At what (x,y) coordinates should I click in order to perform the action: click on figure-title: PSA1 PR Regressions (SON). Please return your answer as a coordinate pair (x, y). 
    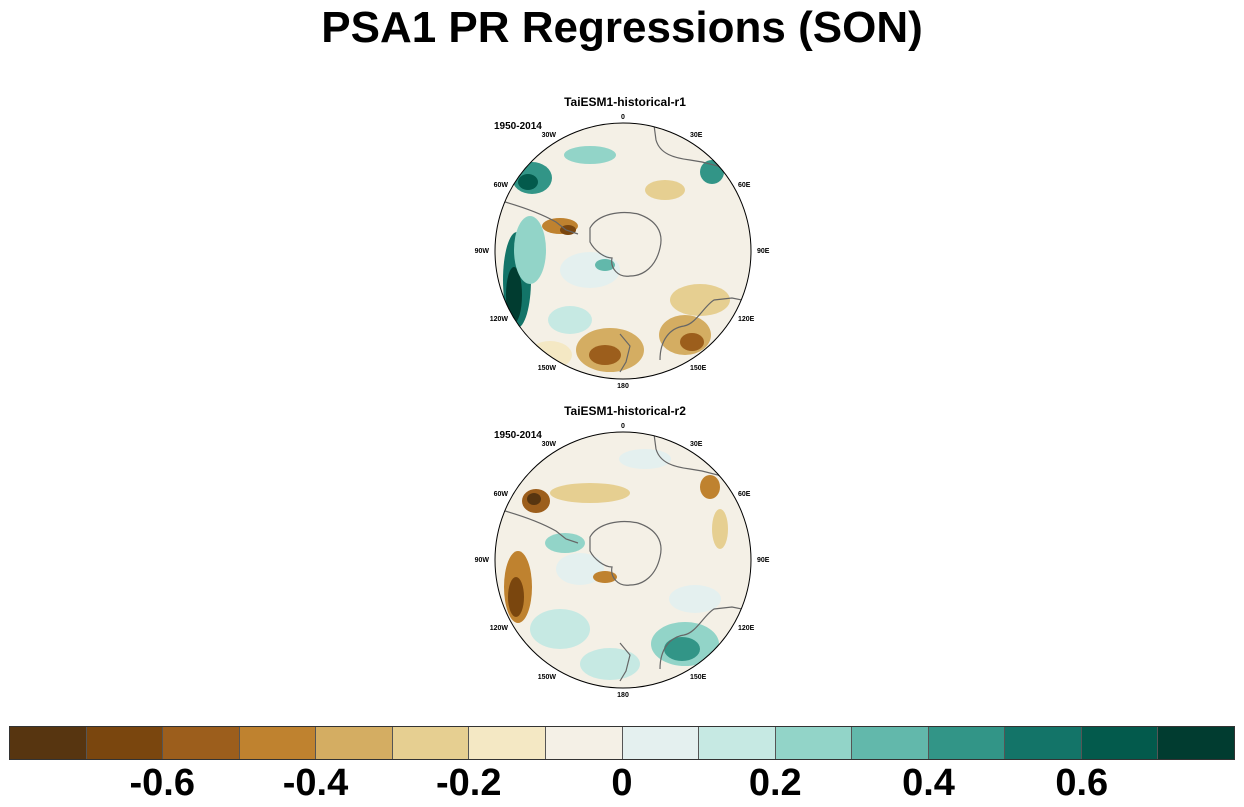
    Looking at the image, I should click on (622, 27).